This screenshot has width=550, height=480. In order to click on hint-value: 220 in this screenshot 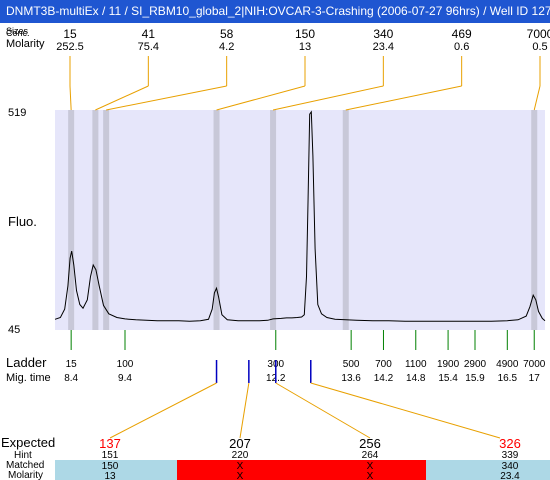, I will do `click(240, 455)`.